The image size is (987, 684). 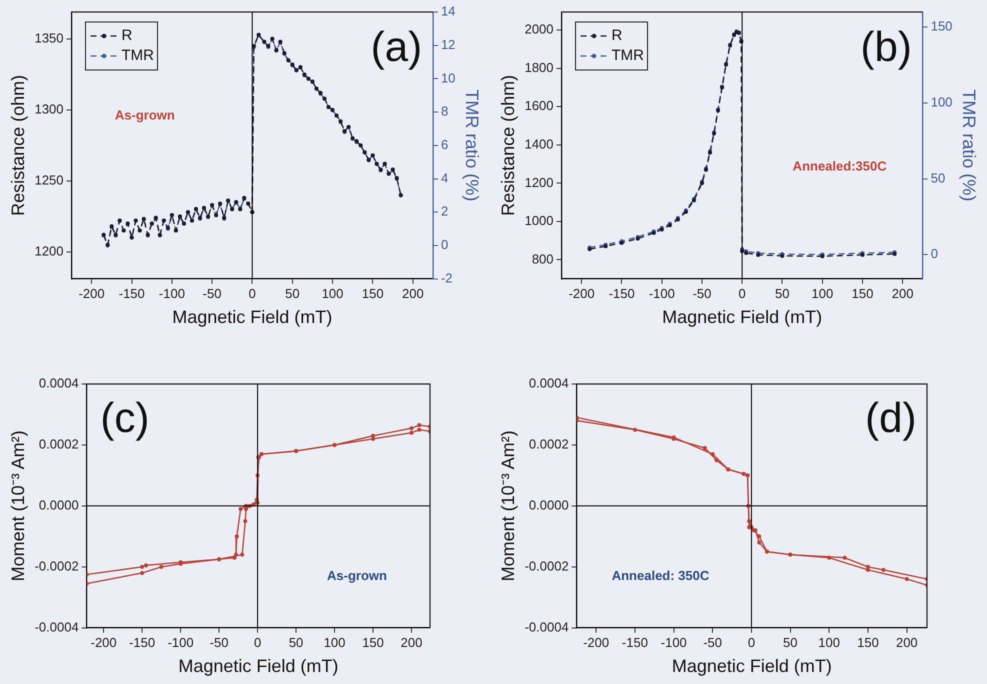 What do you see at coordinates (49, 38) in the screenshot?
I see `y-tick-label: 1350` at bounding box center [49, 38].